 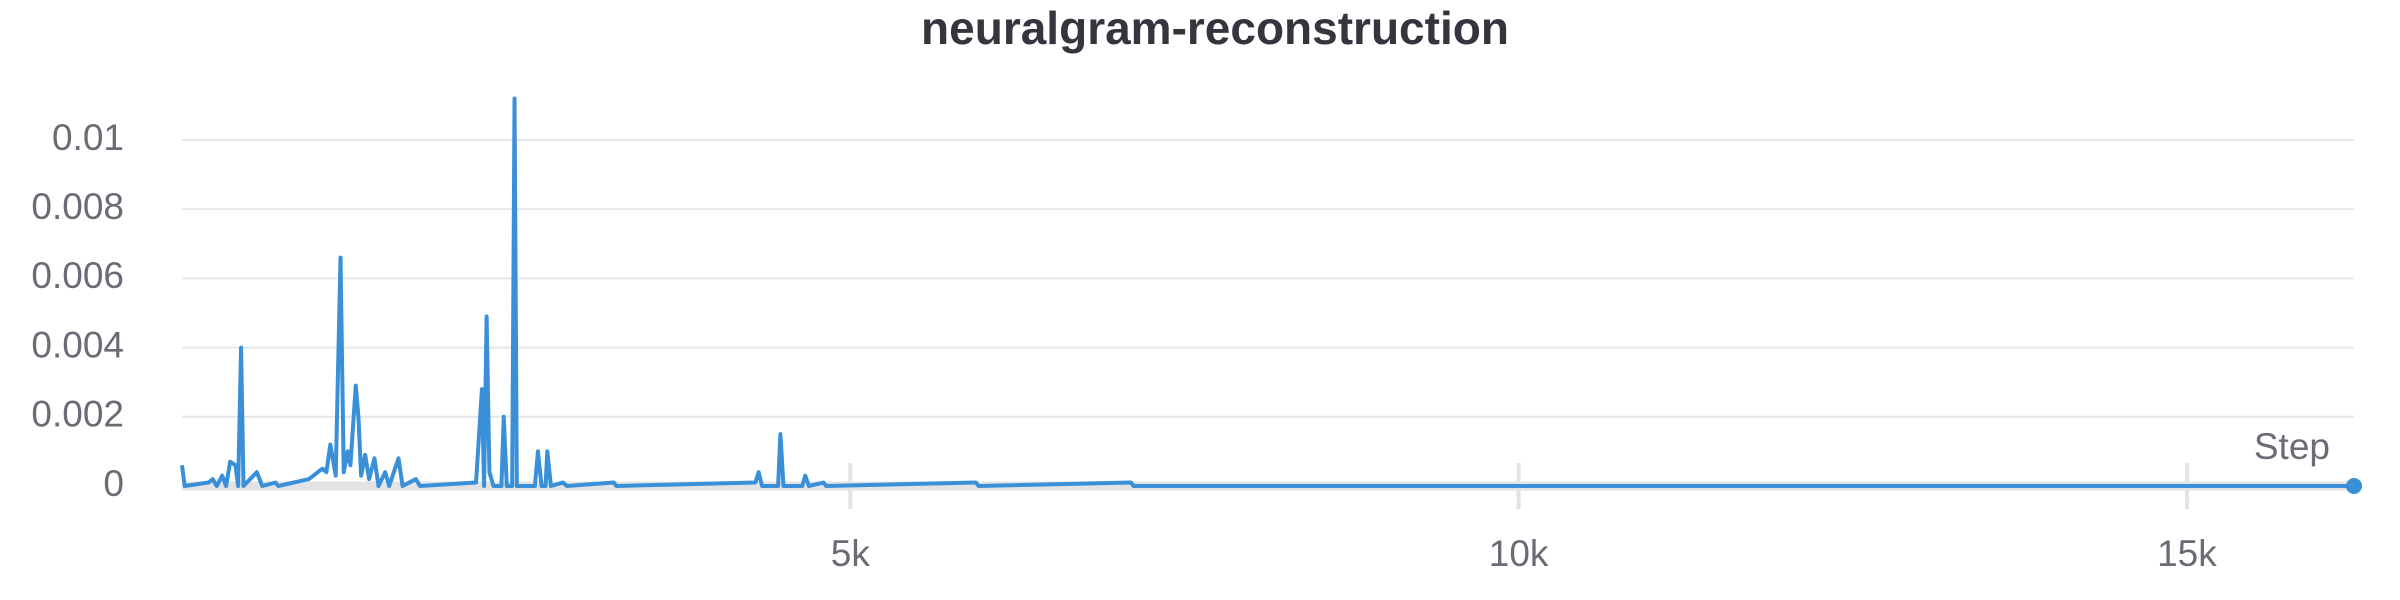 I want to click on last-point, so click(x=2354, y=486).